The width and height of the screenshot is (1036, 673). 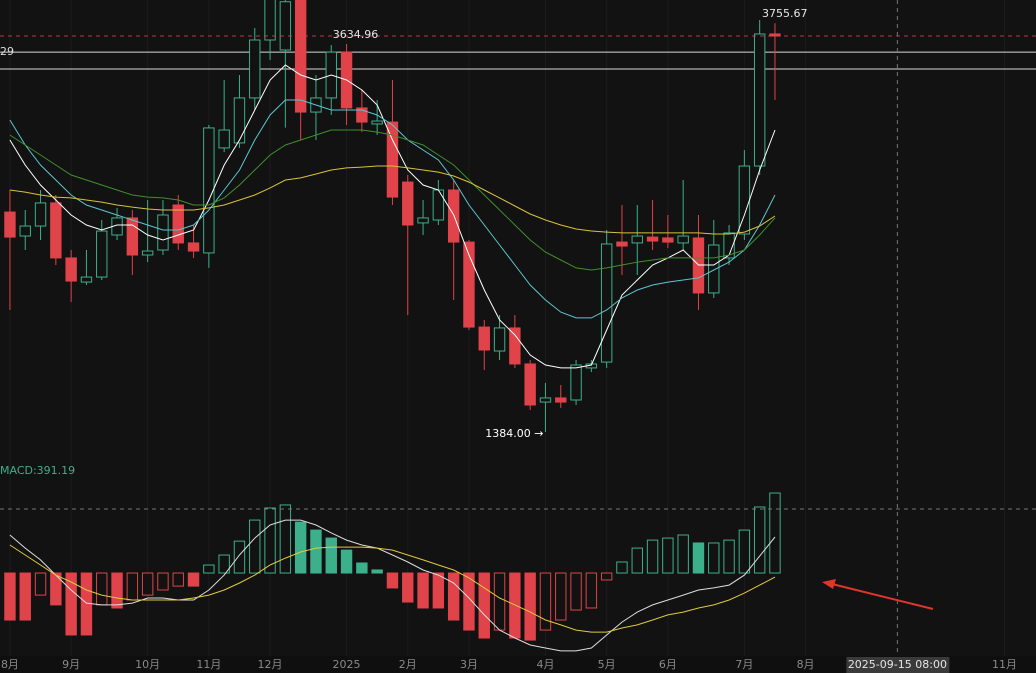 What do you see at coordinates (147, 664) in the screenshot?
I see `x-tick-label: 10月` at bounding box center [147, 664].